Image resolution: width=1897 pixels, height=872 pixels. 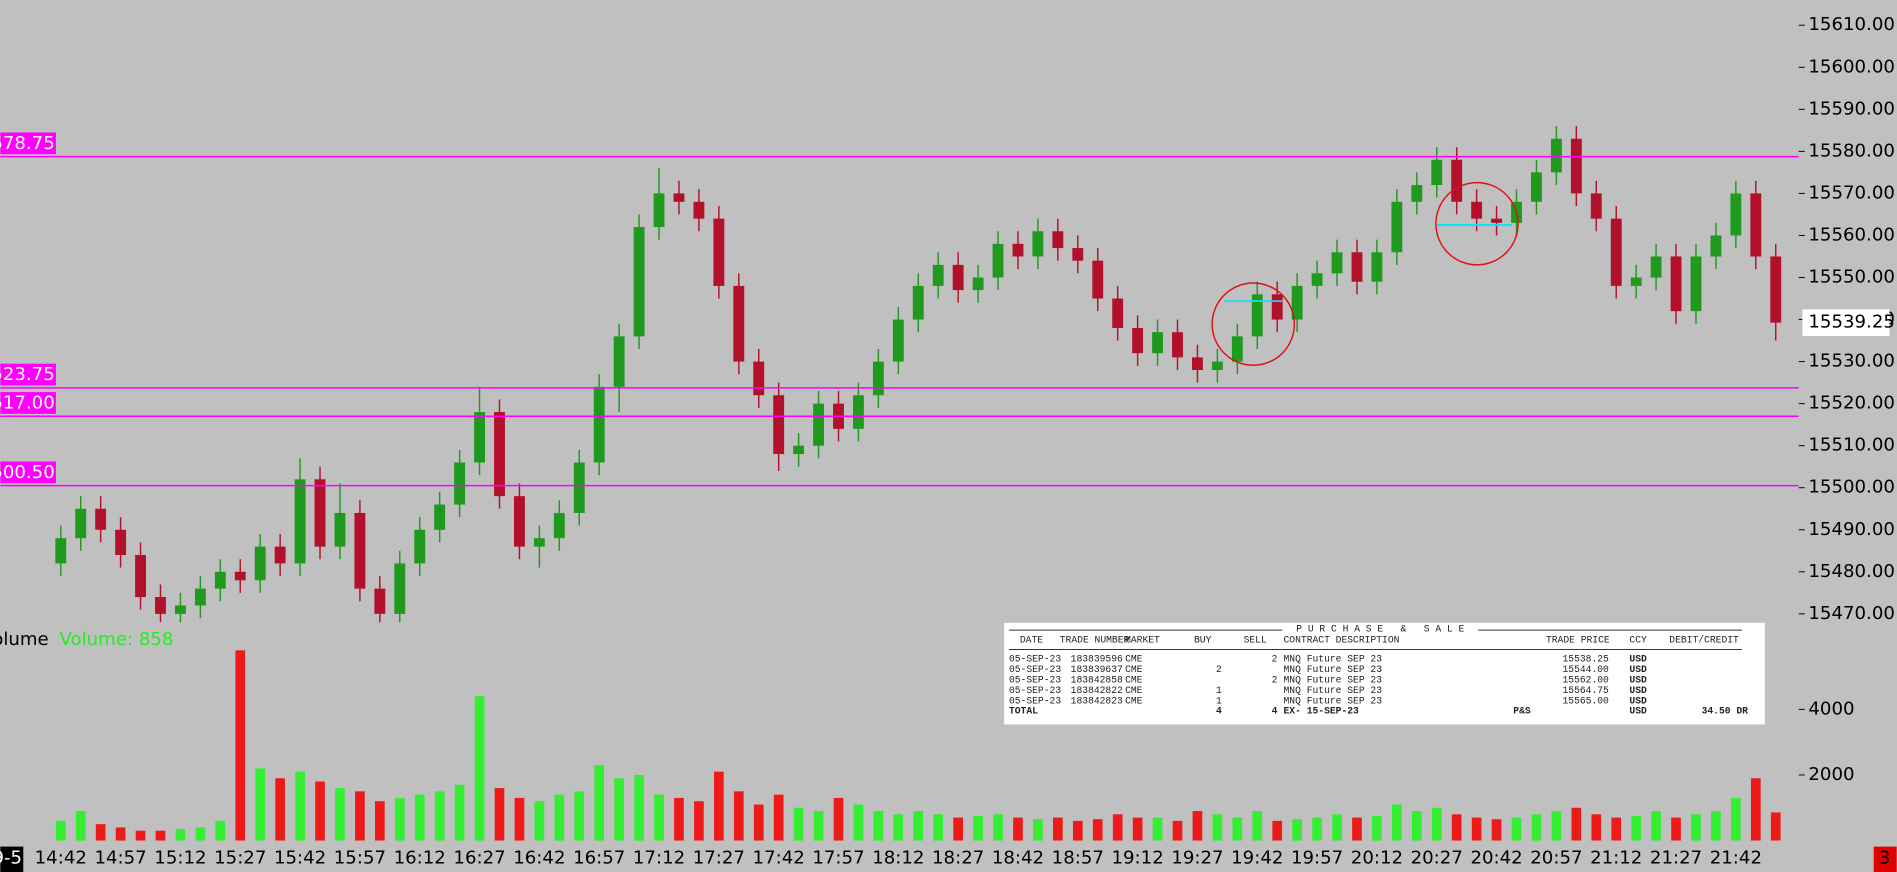 What do you see at coordinates (1522, 711) in the screenshot?
I see `statement-cell: P&S` at bounding box center [1522, 711].